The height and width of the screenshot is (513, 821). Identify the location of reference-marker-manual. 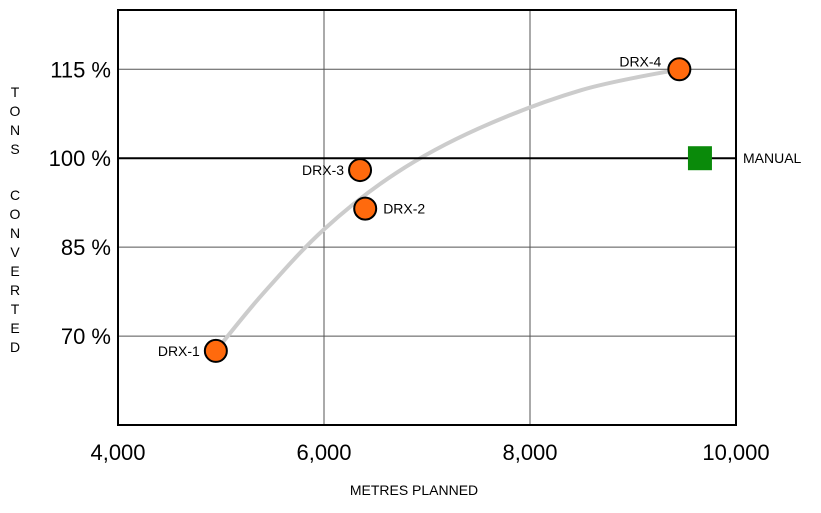
(699, 158).